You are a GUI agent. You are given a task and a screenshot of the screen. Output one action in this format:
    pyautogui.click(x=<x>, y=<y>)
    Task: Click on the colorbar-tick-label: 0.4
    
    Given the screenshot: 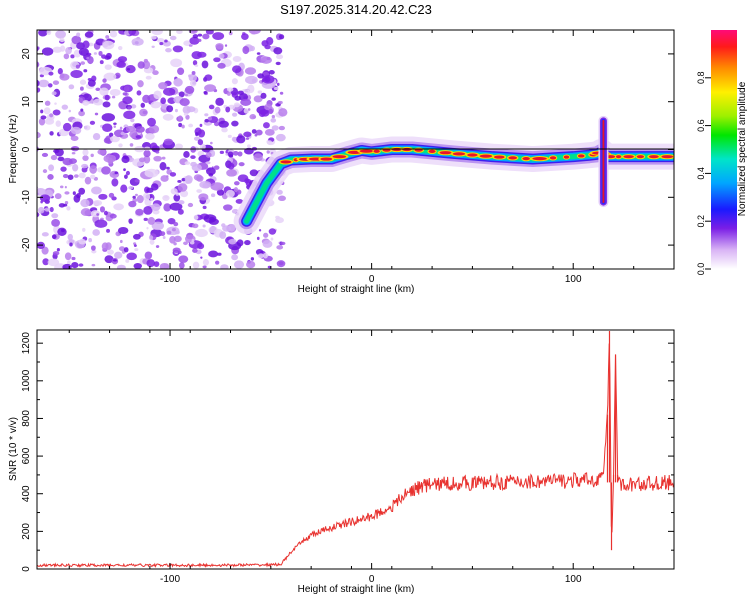 What is the action you would take?
    pyautogui.click(x=701, y=173)
    